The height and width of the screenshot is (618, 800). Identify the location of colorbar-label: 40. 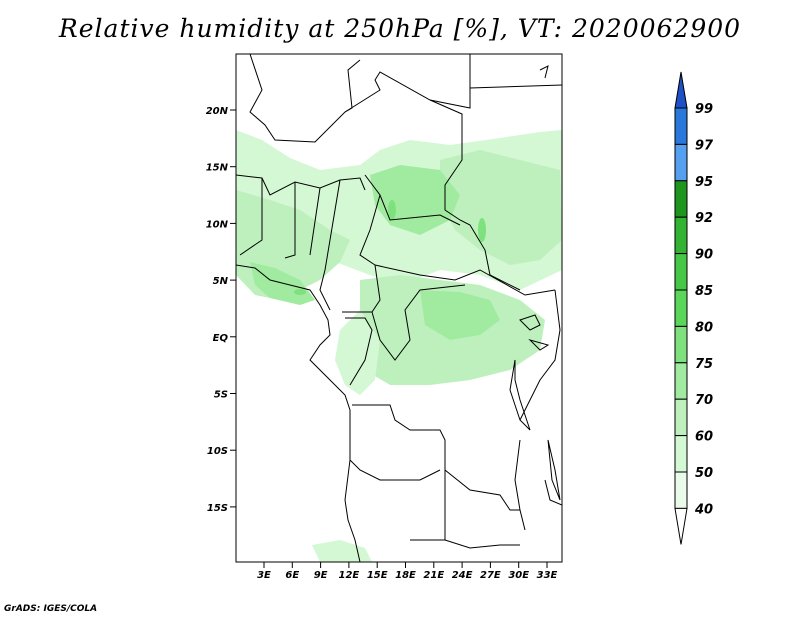
(703, 509).